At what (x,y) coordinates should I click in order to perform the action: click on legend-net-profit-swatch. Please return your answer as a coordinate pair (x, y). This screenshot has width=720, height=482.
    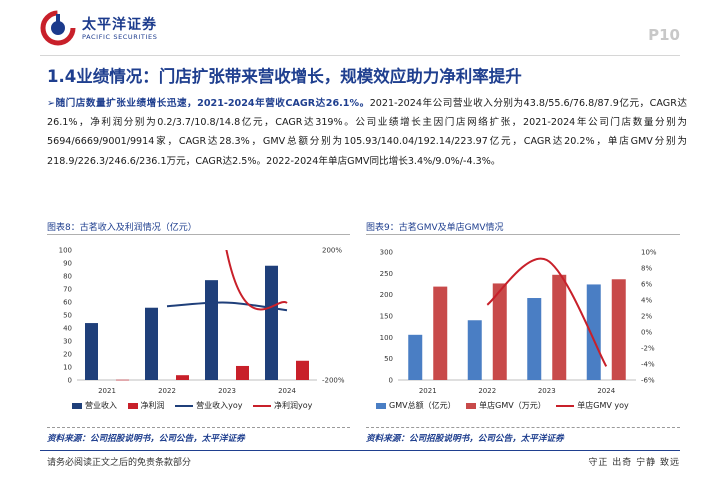
    Looking at the image, I should click on (132, 405).